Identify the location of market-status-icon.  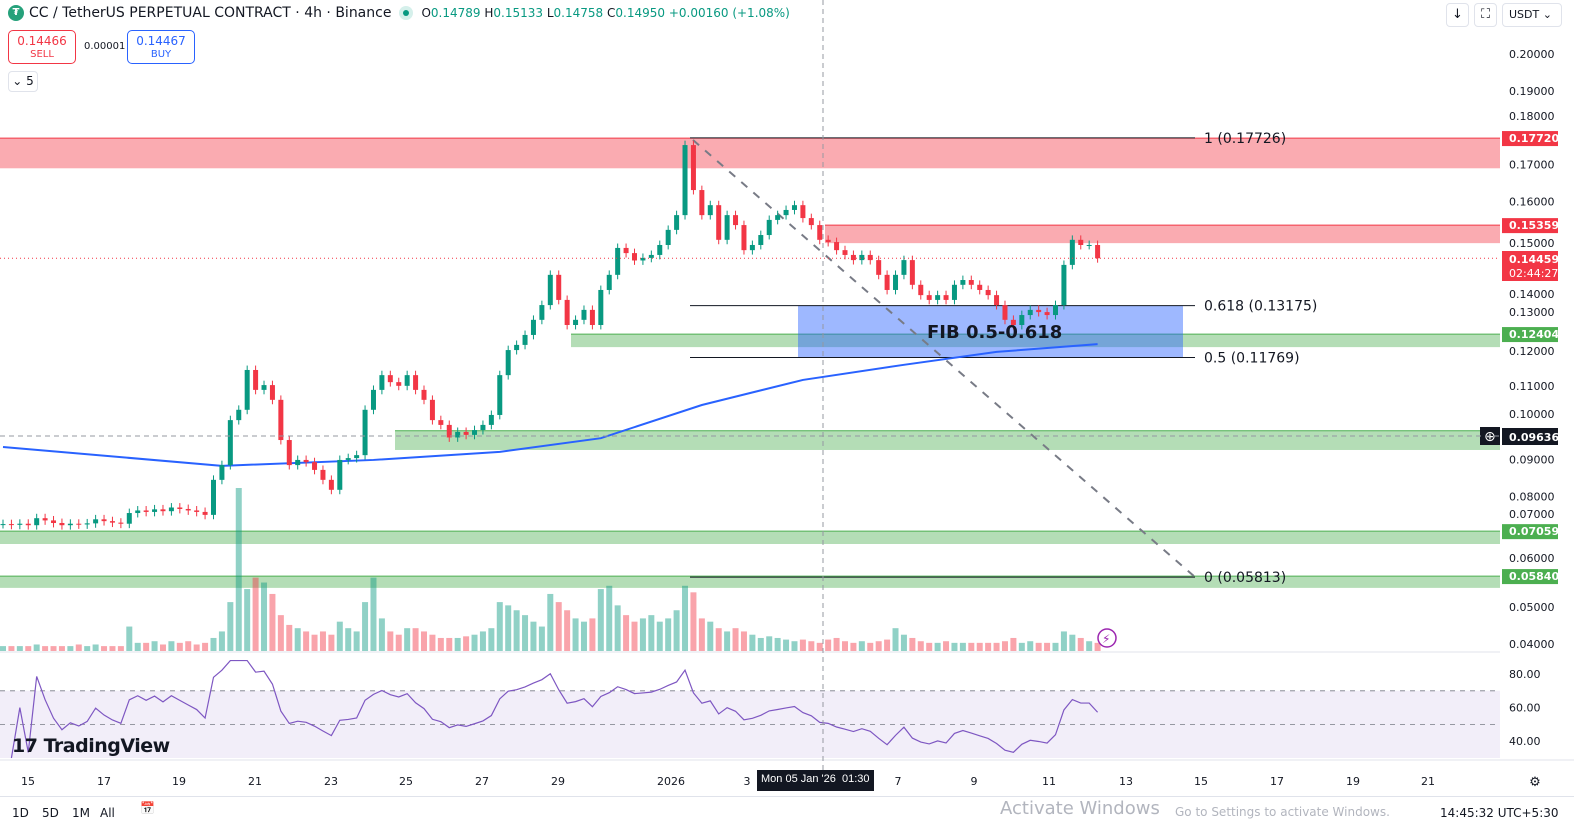
(406, 13).